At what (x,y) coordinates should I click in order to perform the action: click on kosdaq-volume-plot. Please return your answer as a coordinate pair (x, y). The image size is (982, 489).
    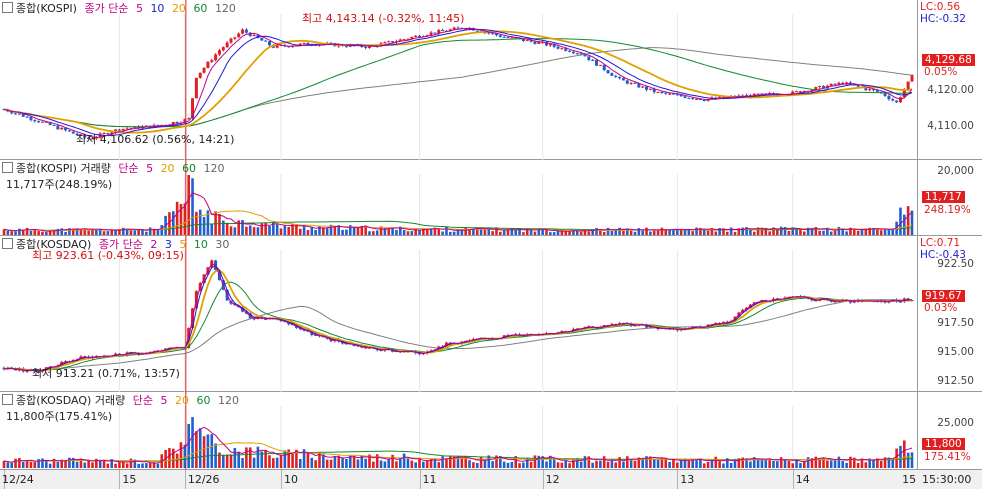
    Looking at the image, I should click on (458, 430).